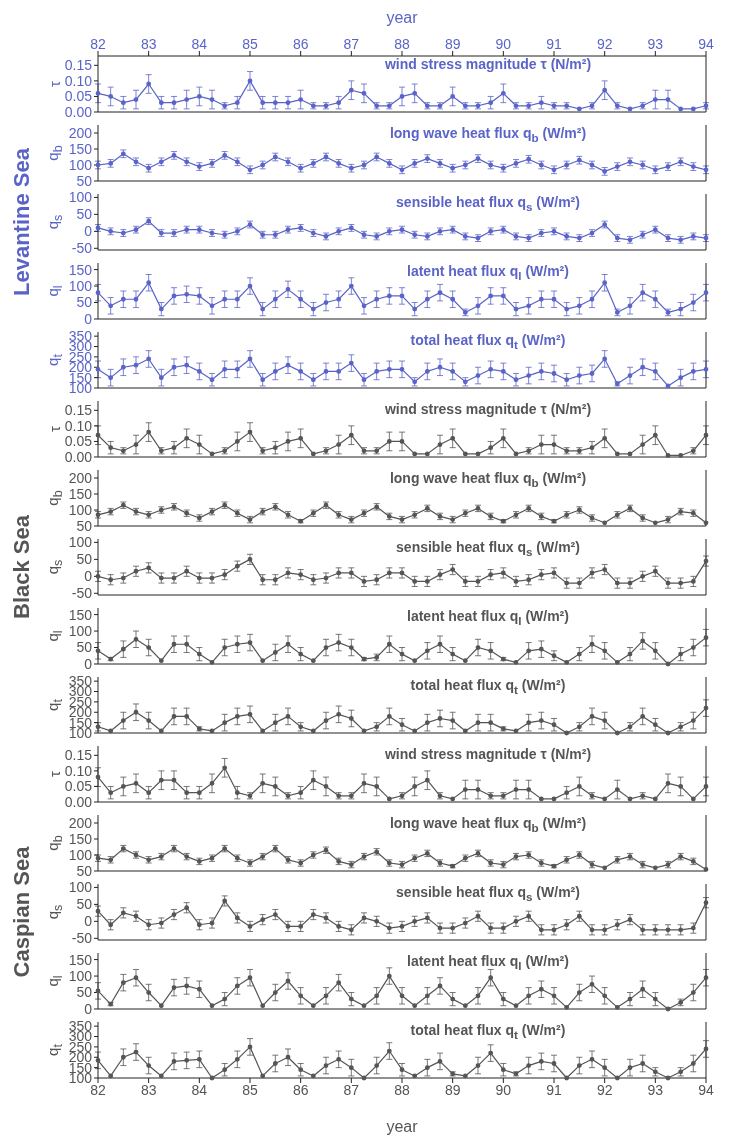 This screenshot has height=1147, width=731. I want to click on x-tick-label: 82, so click(98, 1089).